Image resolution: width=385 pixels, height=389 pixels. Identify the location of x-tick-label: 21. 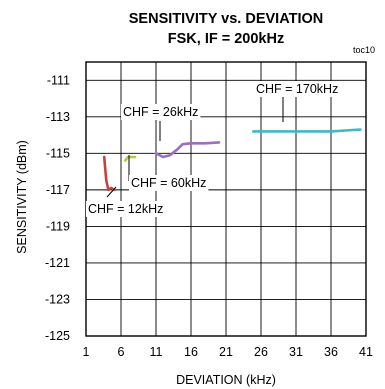
(226, 352).